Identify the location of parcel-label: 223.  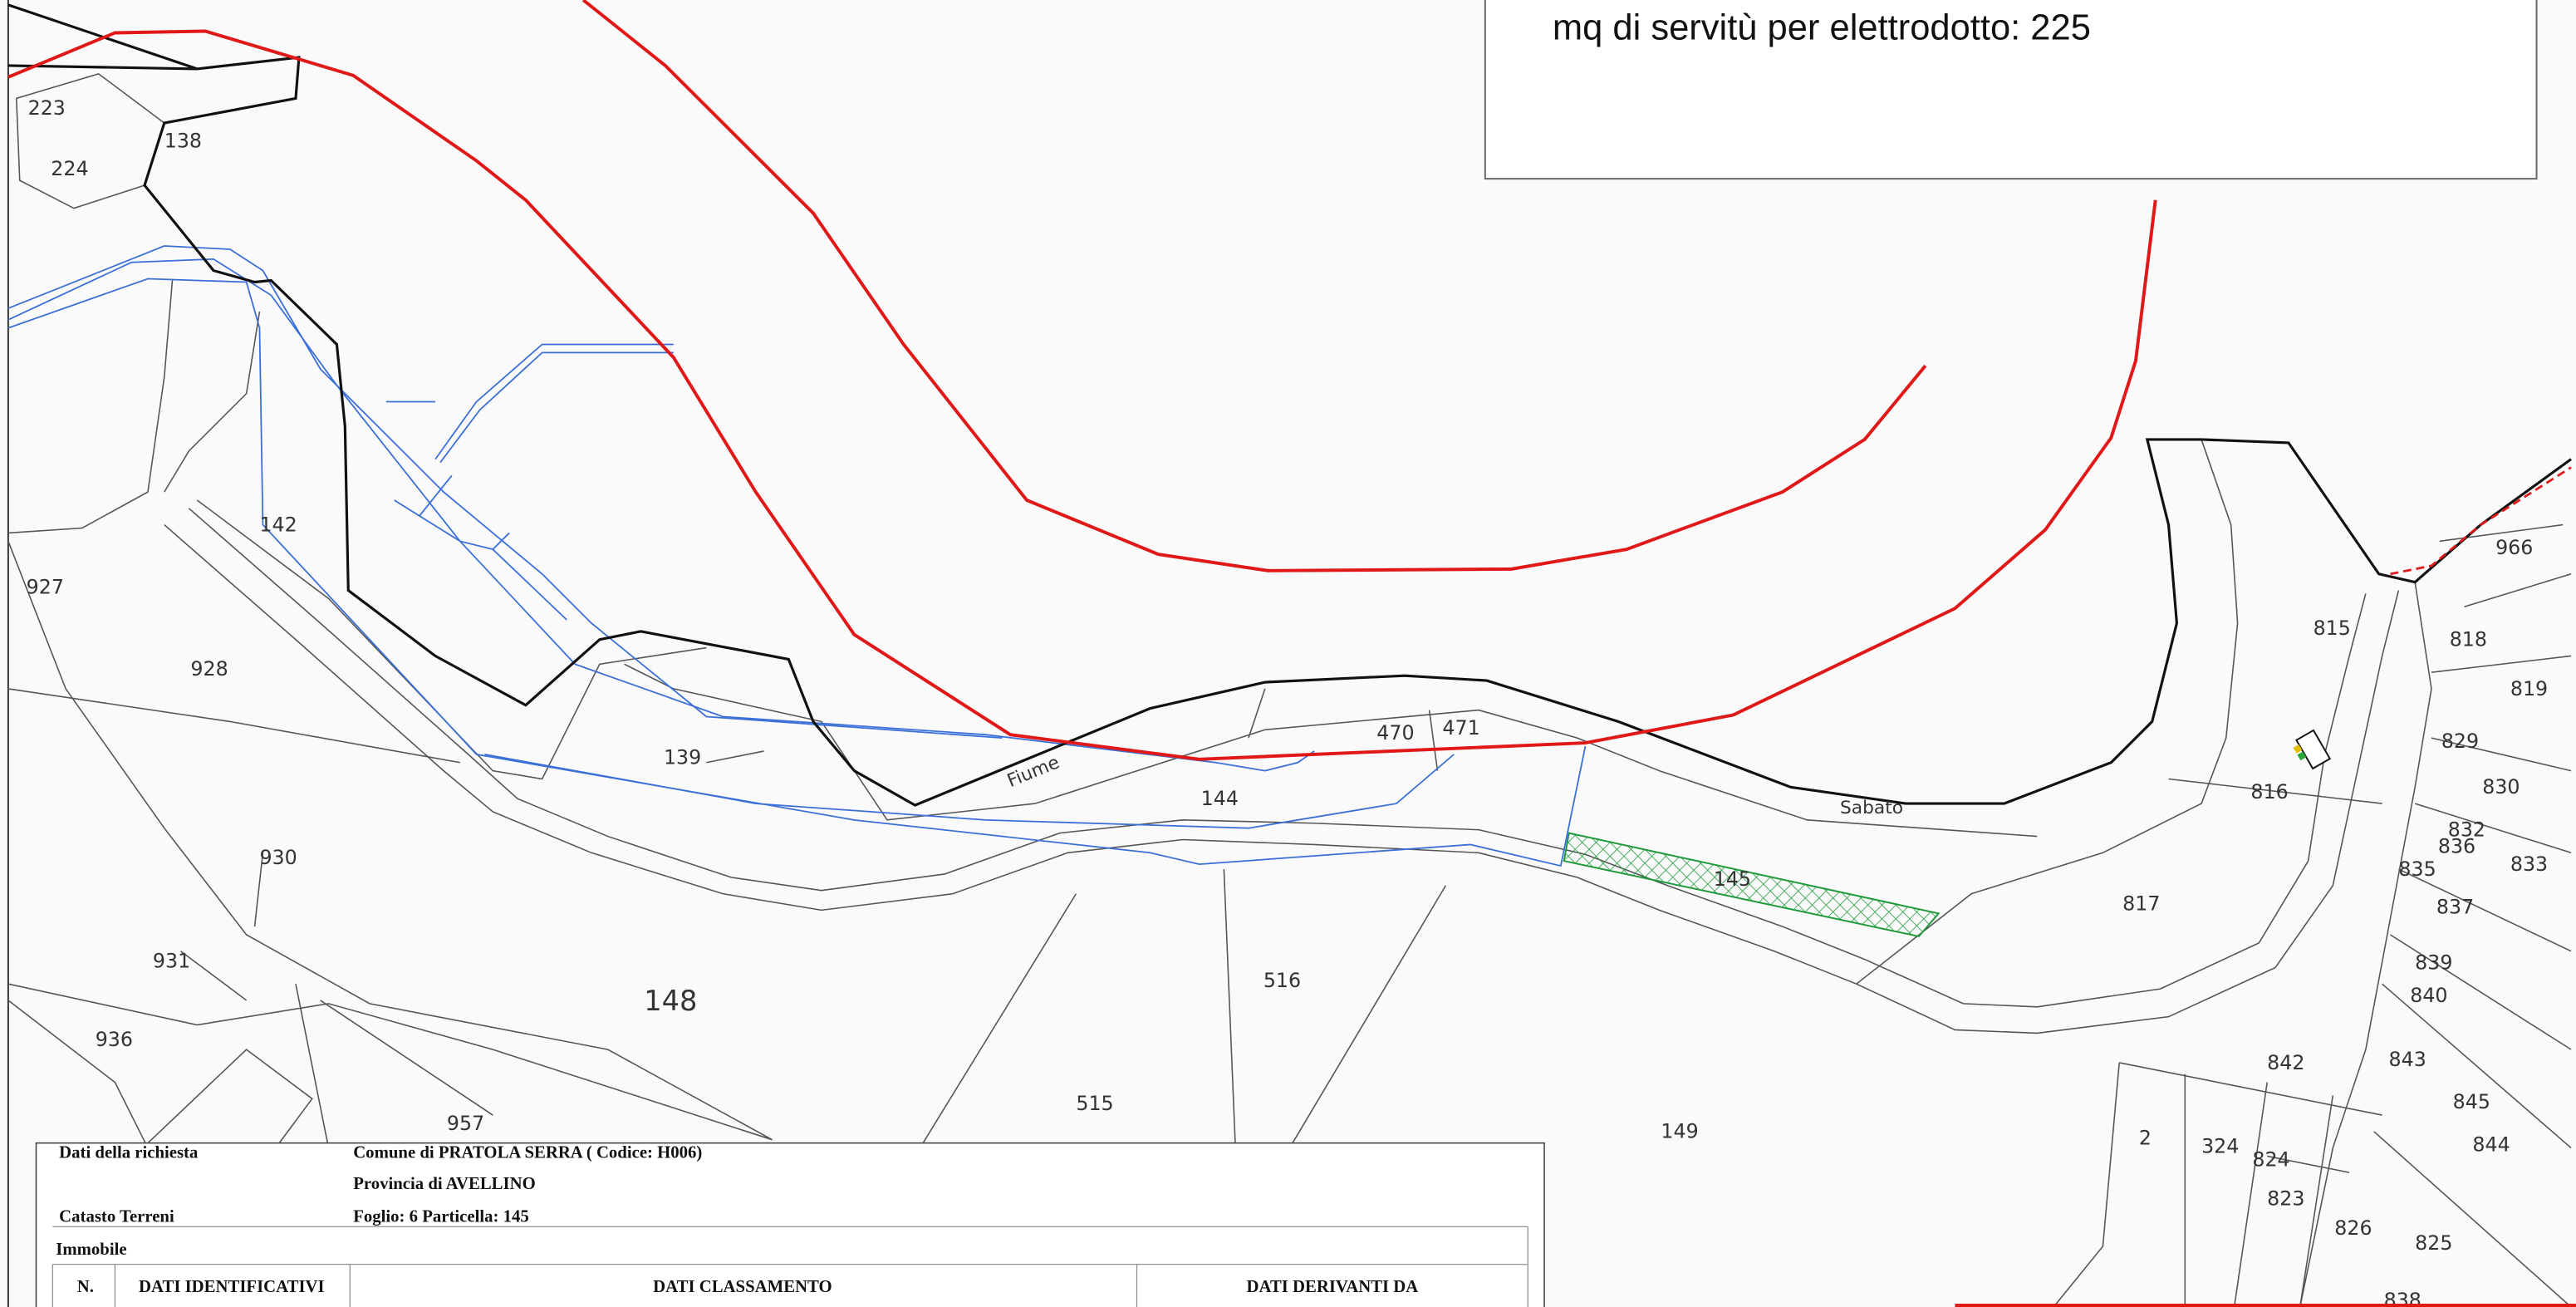
(47, 108).